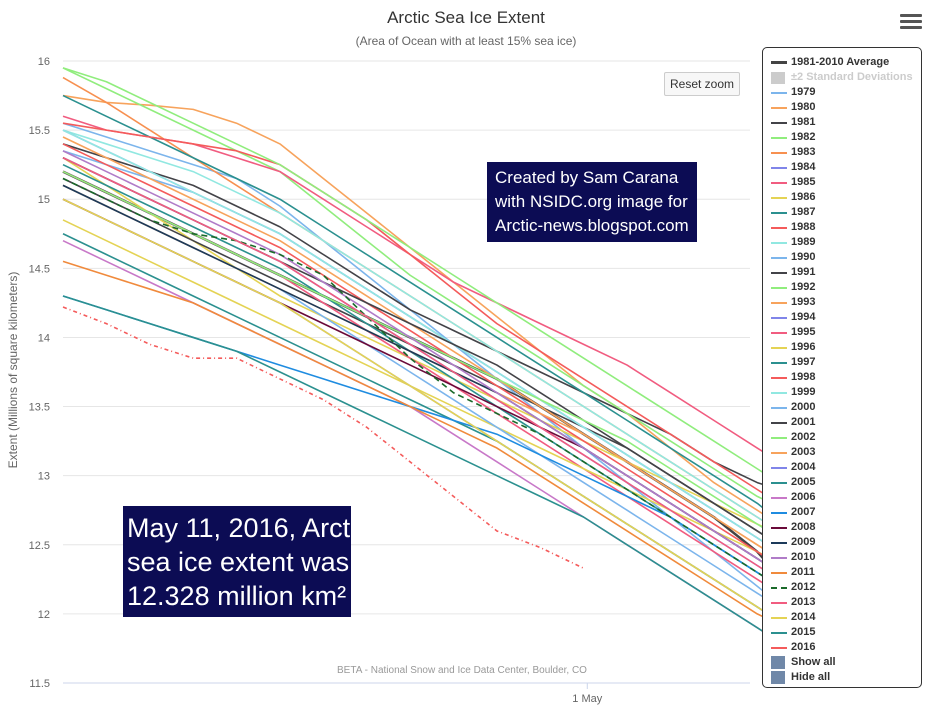  I want to click on legend-label: 2015, so click(803, 632).